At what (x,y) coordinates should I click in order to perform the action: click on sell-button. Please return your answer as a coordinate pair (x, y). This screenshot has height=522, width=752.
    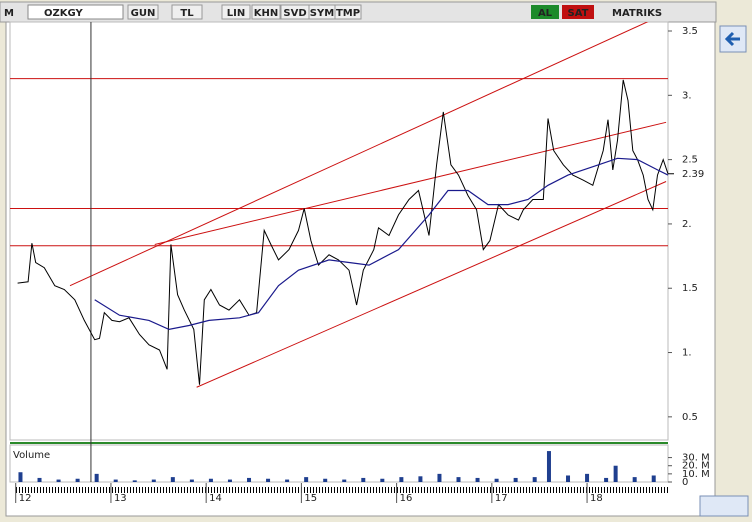
    Looking at the image, I should click on (578, 12).